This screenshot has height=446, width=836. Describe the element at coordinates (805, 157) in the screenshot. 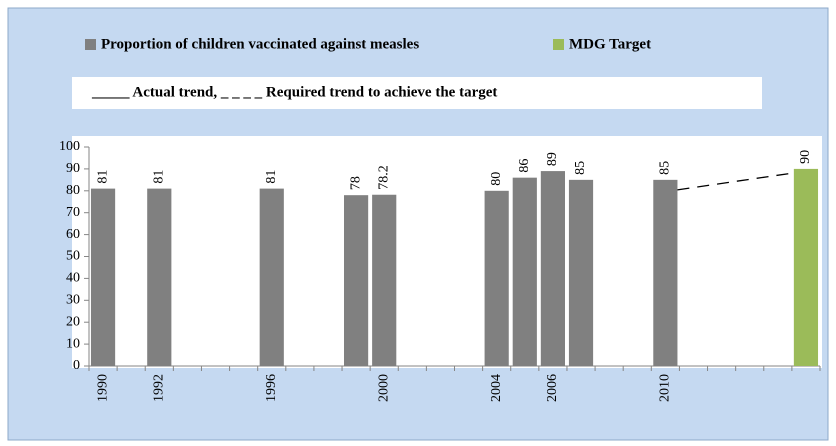

I see `value-label: 90` at that location.